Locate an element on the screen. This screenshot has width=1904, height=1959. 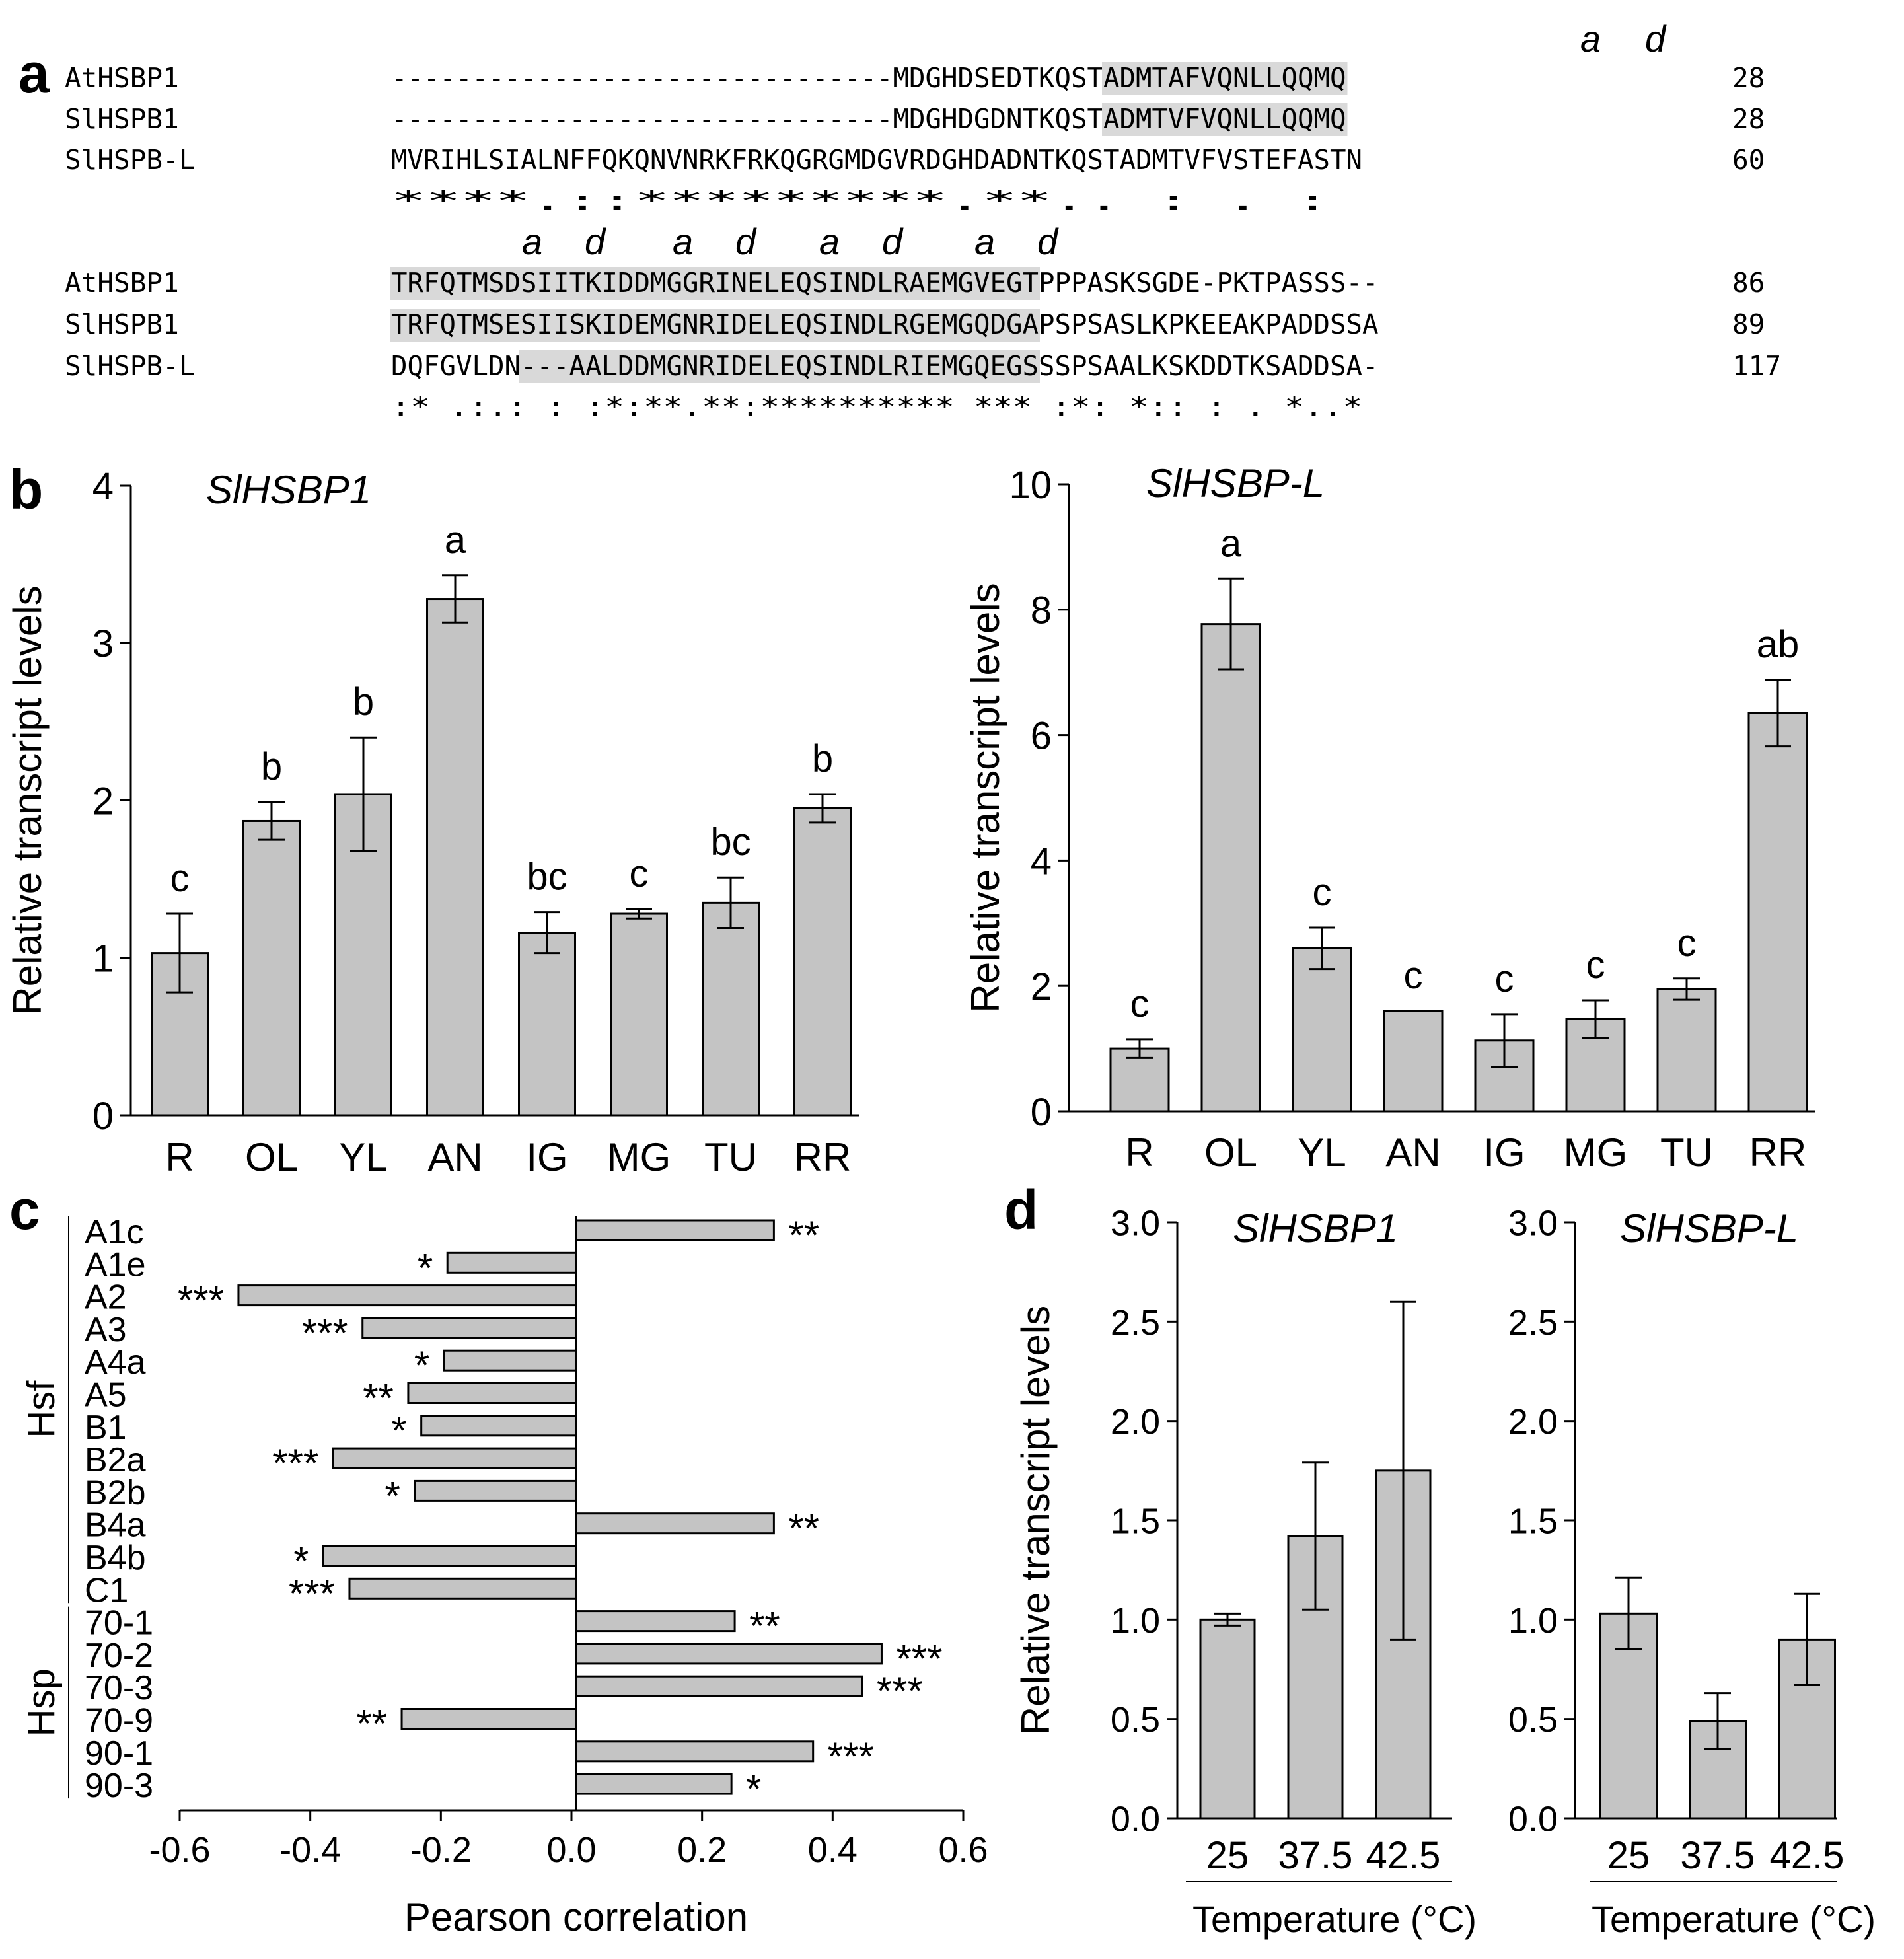
x-axis-label: Temperature (°C) is located at coordinates (1334, 1919).